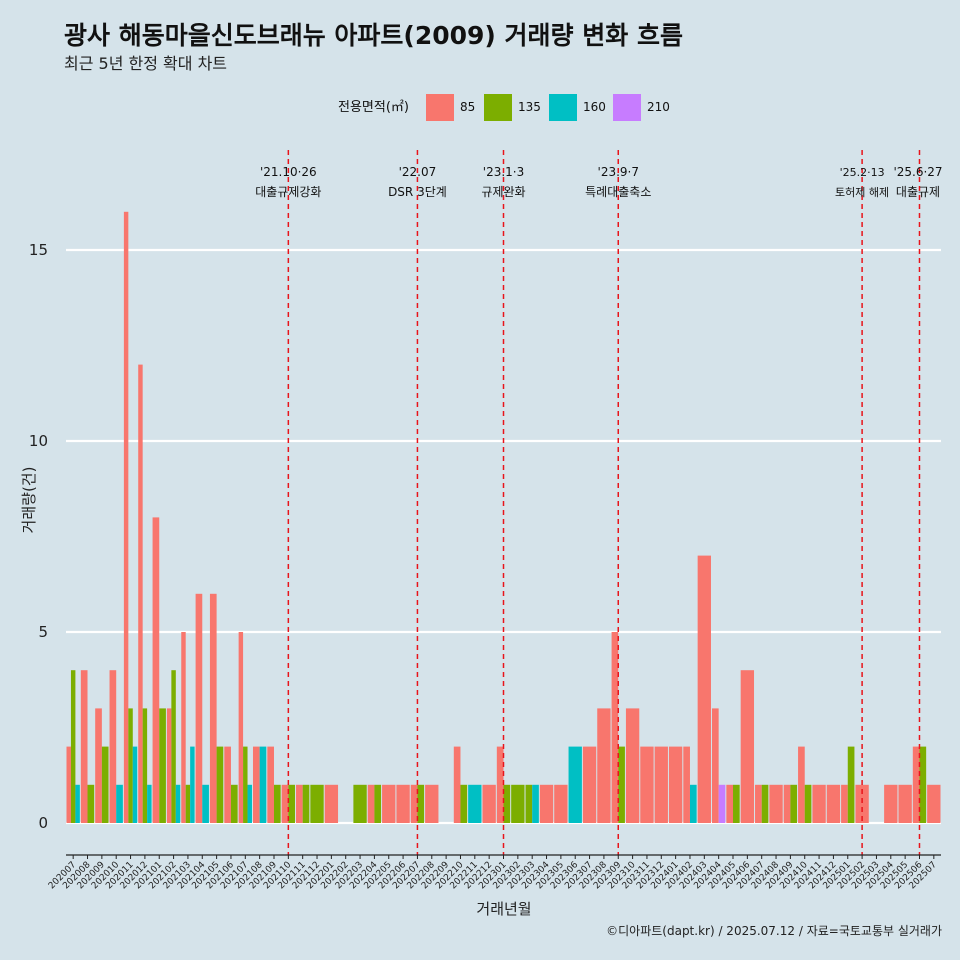  Describe the element at coordinates (373, 107) in the screenshot. I see `legend-title: 전용면적(㎡)` at that location.